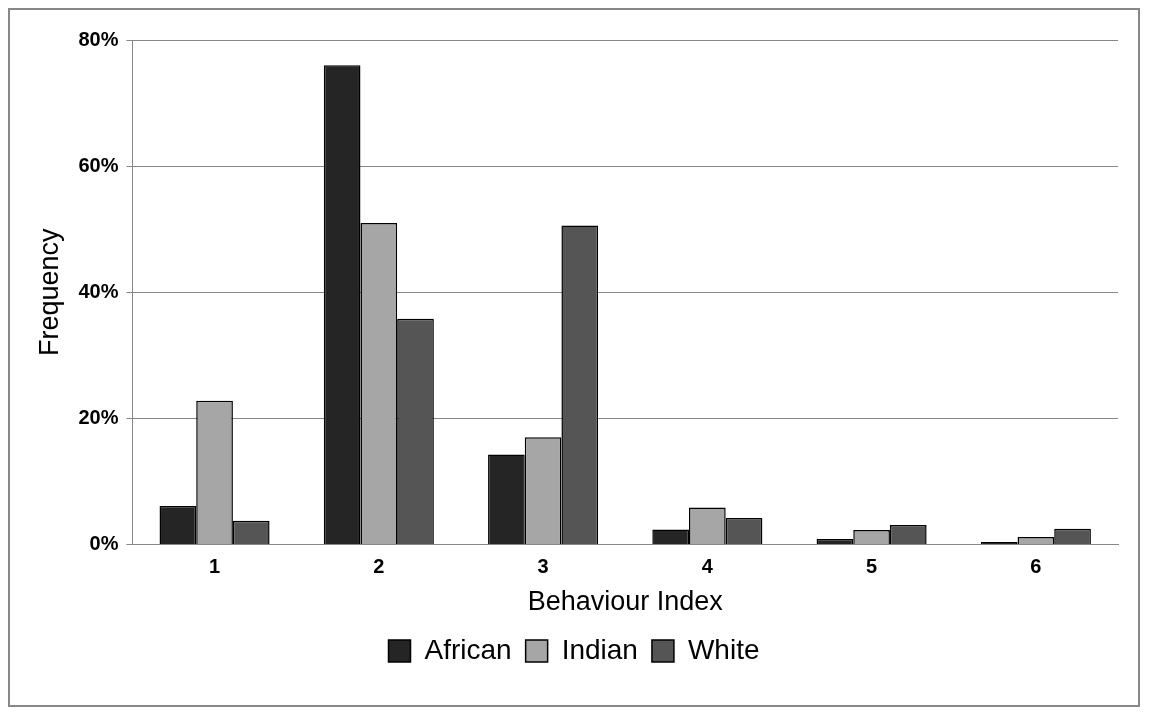 The height and width of the screenshot is (719, 1152). I want to click on y-tick-label: 20%, so click(98, 416).